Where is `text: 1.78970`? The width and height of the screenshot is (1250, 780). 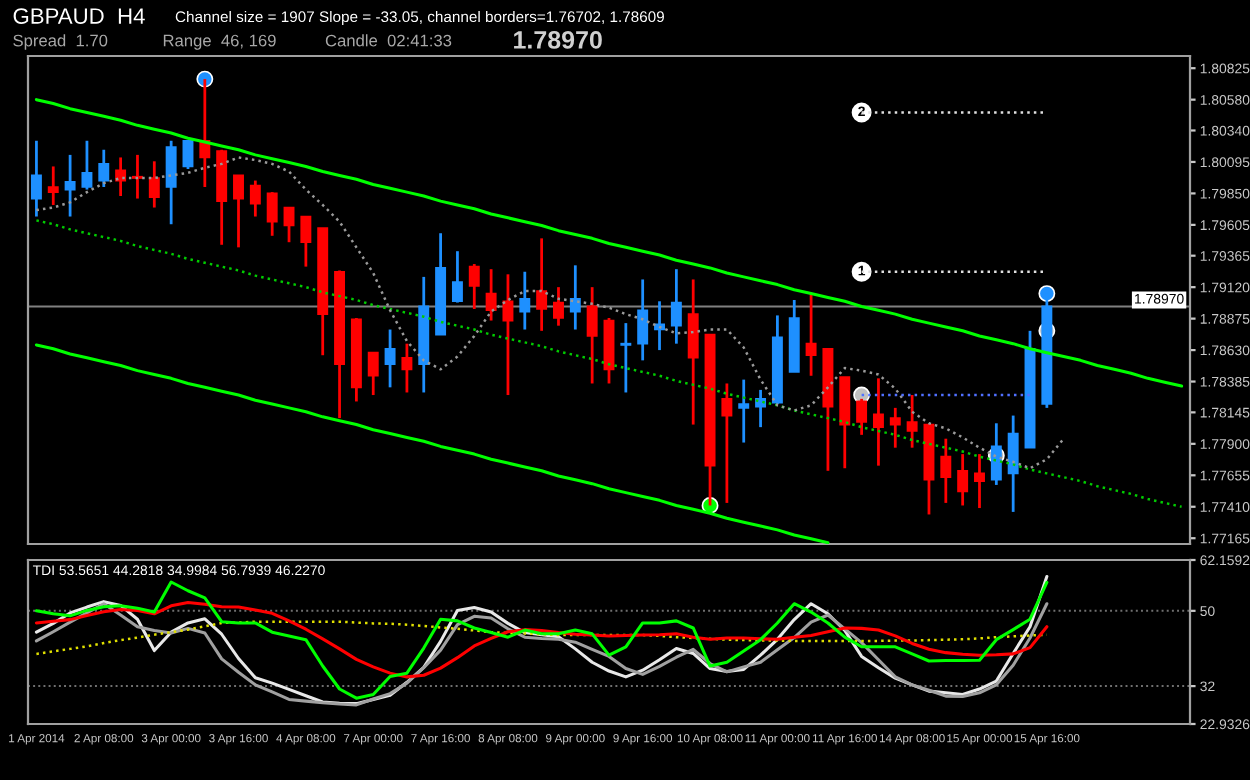 text: 1.78970 is located at coordinates (558, 40).